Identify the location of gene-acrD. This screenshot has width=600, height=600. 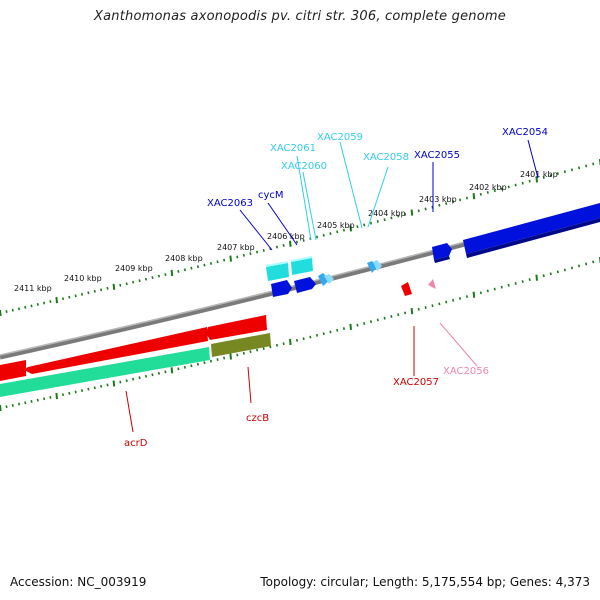
(104, 354).